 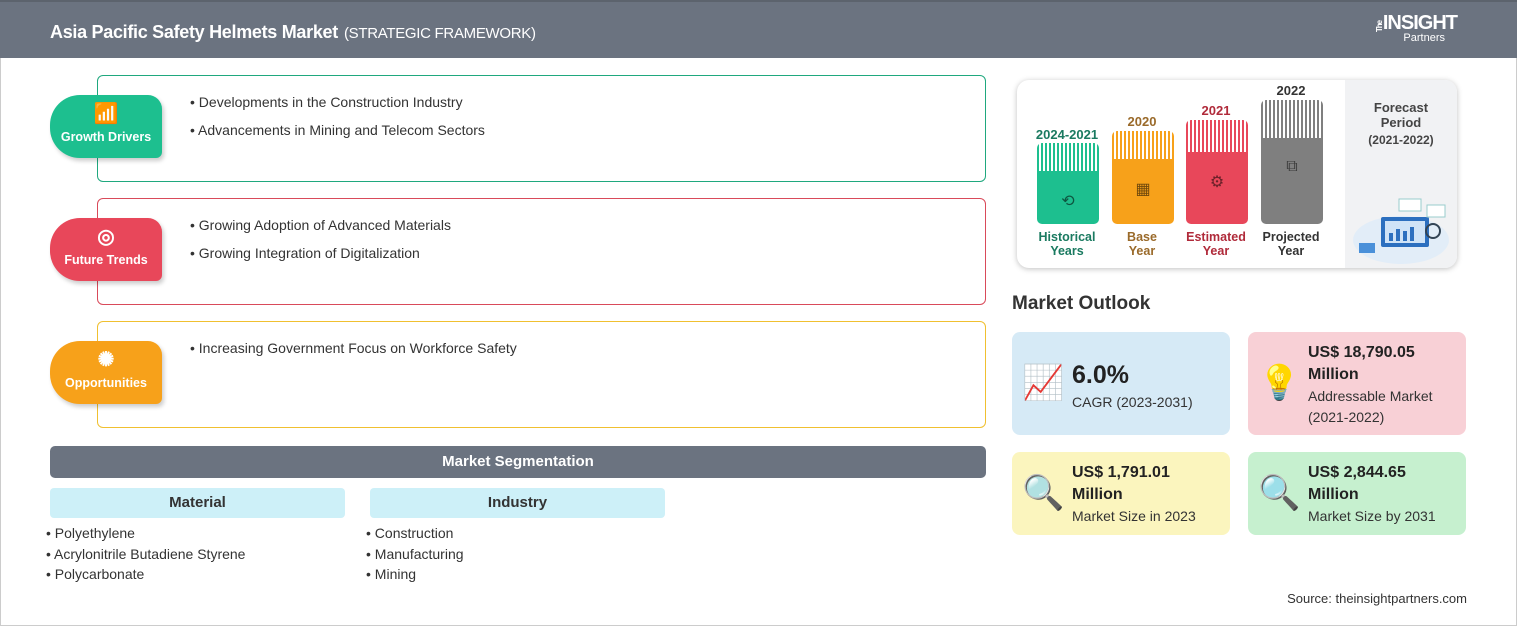 I want to click on bar-label: Estimated Year, so click(x=1216, y=244).